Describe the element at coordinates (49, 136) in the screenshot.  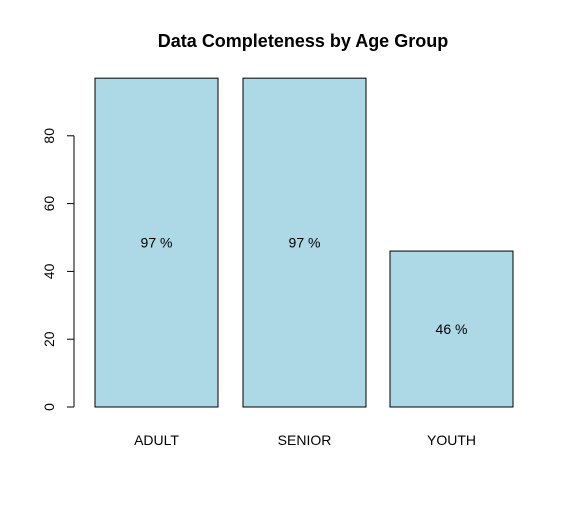
I see `y-tick-label: 80` at that location.